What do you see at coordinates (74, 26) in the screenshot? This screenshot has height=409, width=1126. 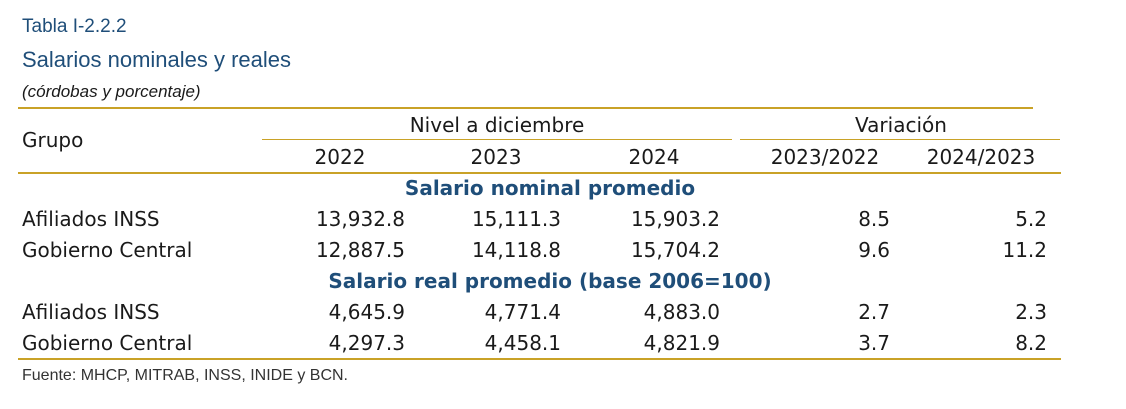 I see `table-number: Tabla I-2.2.2` at bounding box center [74, 26].